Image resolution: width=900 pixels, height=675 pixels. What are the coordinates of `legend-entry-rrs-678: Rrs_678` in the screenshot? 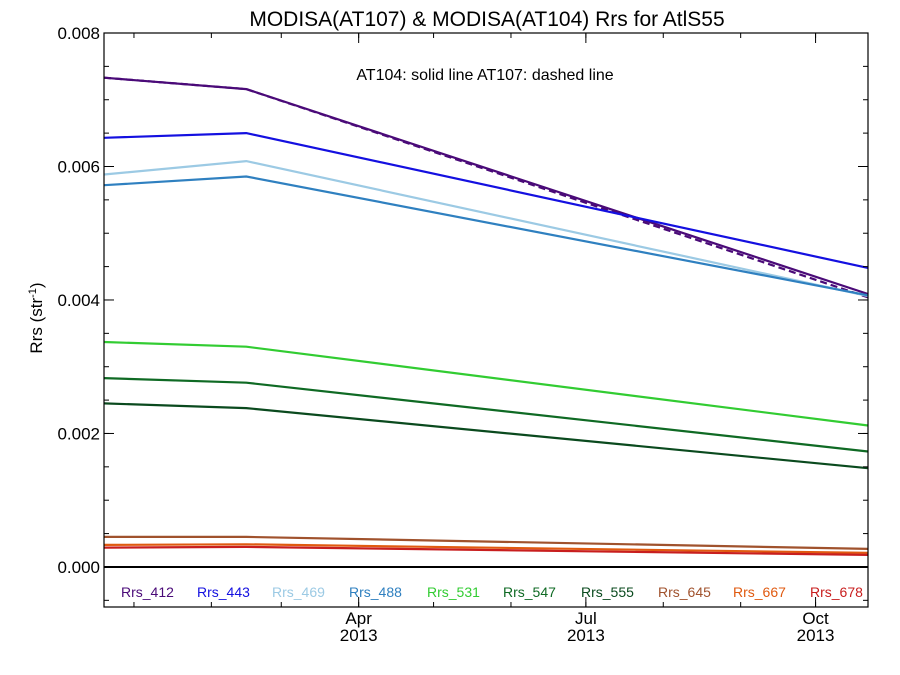 It's located at (836, 592).